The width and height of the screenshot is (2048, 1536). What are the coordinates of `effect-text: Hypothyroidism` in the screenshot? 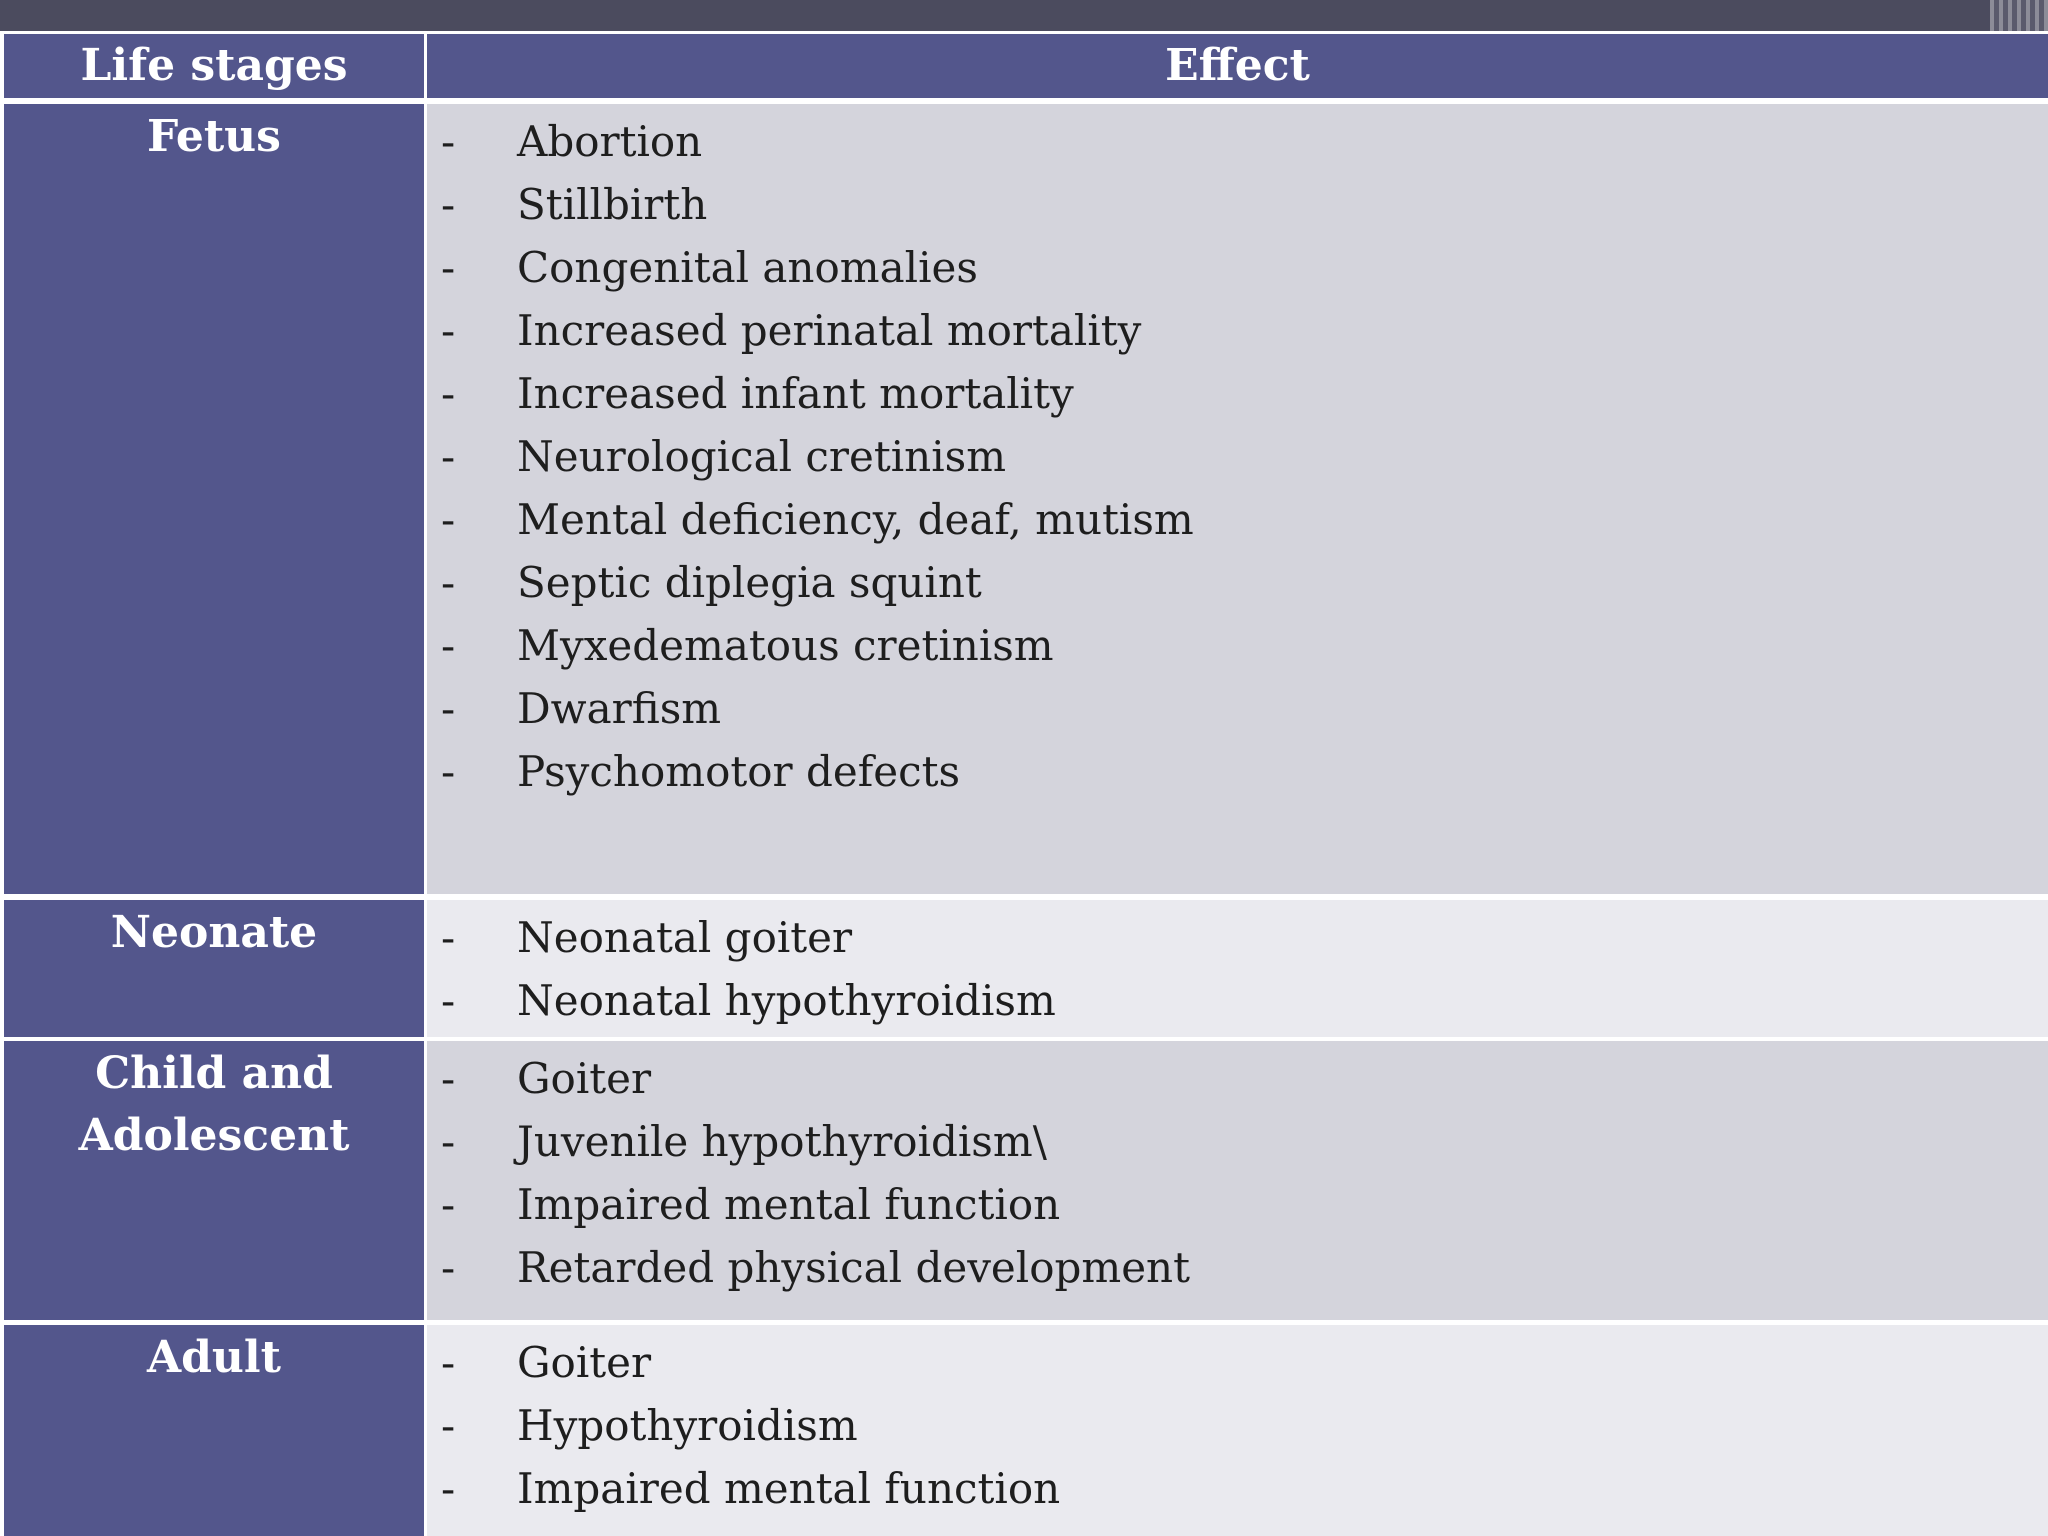 It's located at (687, 1425).